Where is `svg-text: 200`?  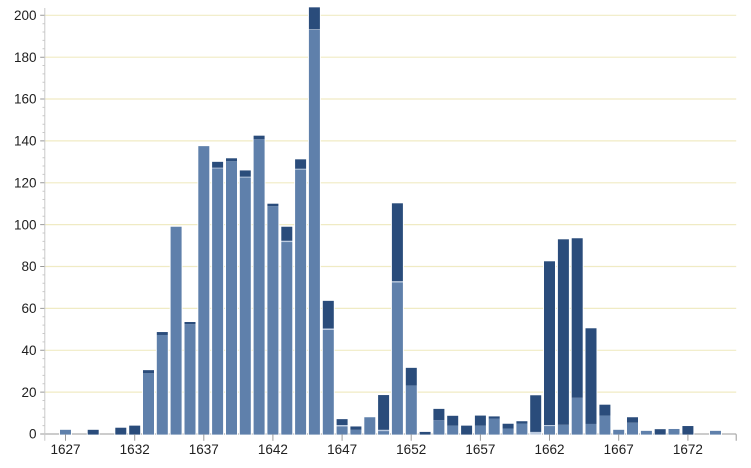
svg-text: 200 is located at coordinates (25, 15).